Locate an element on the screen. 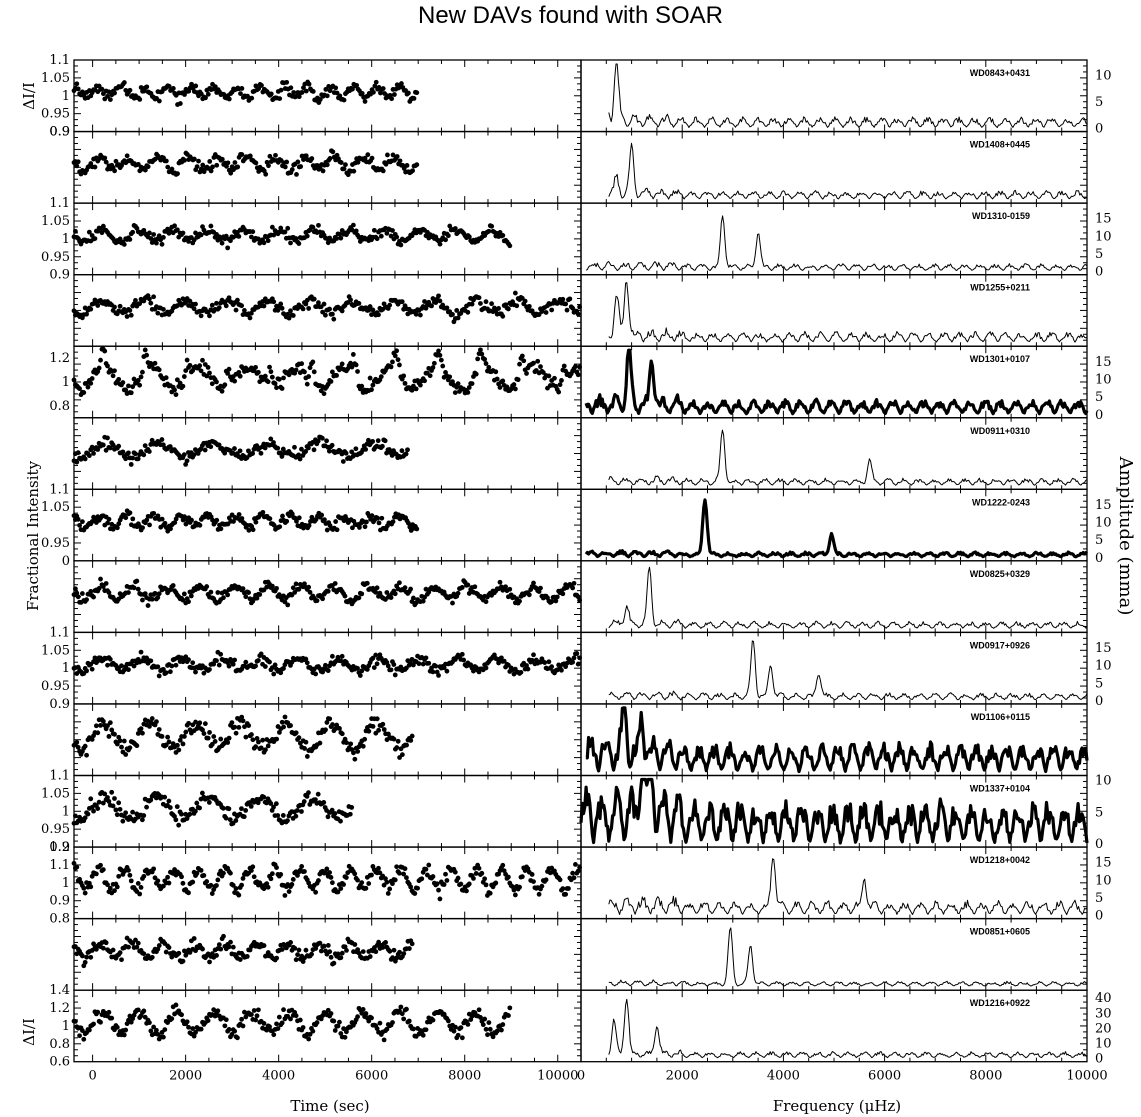 The height and width of the screenshot is (1117, 1141). y-tick-label: 1.2 is located at coordinates (59, 847).